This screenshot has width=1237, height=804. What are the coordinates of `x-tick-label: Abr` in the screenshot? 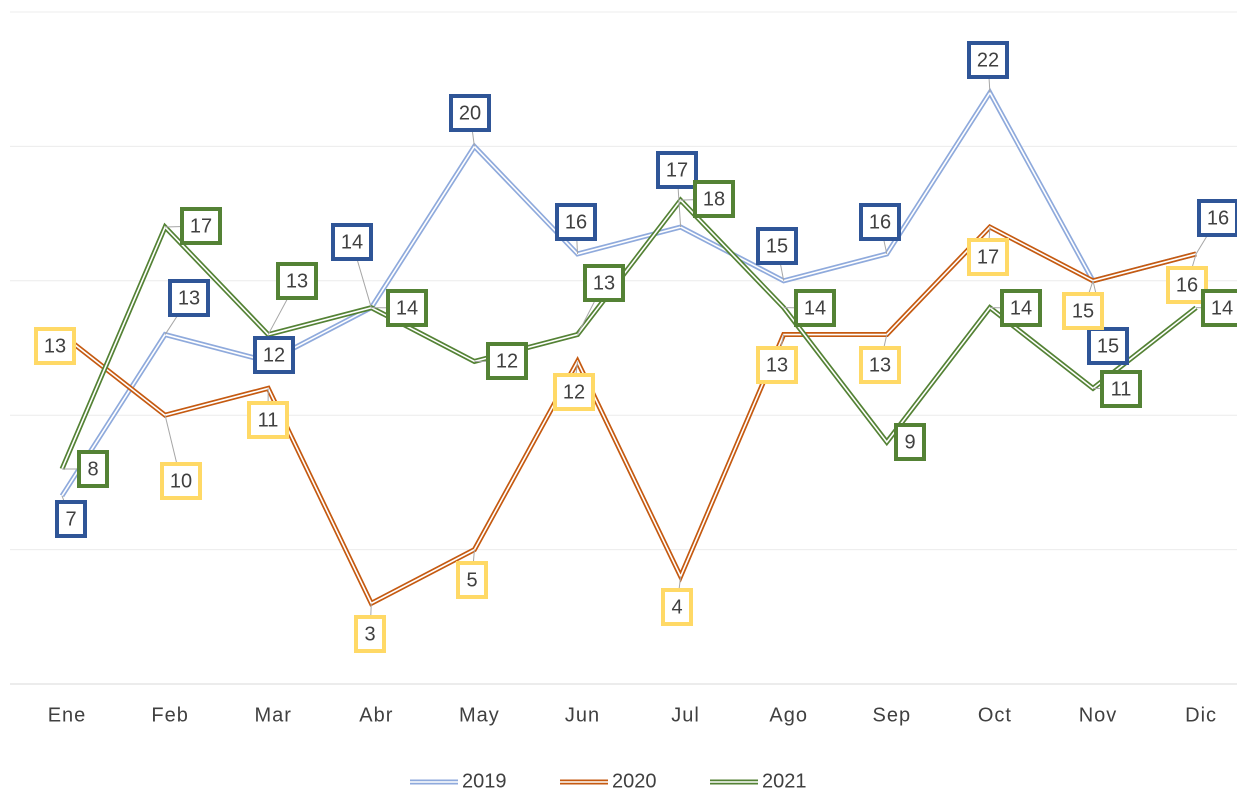 It's located at (376, 715).